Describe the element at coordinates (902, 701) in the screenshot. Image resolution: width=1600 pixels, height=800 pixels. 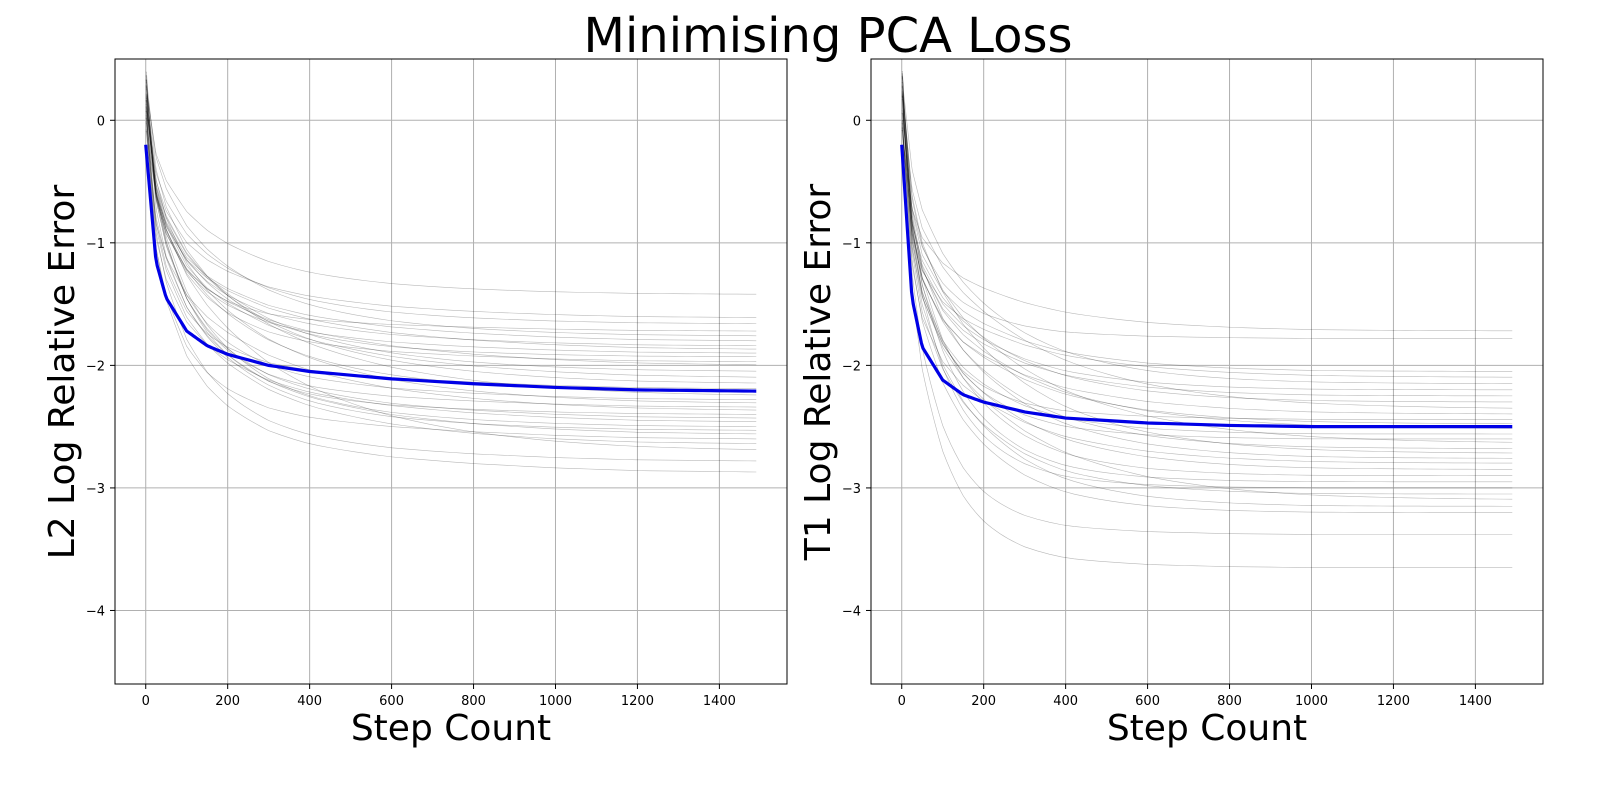
I see `panel-t1-xtick-label-0: 0` at that location.